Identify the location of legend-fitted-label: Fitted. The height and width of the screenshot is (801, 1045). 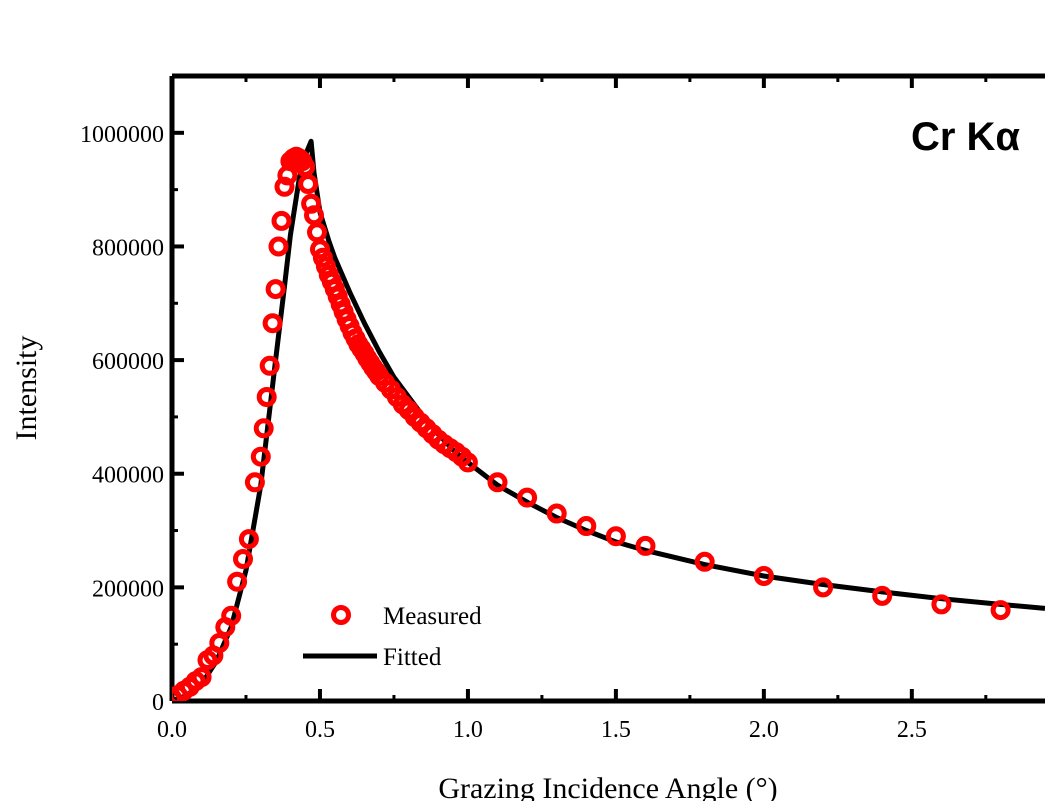
(412, 657).